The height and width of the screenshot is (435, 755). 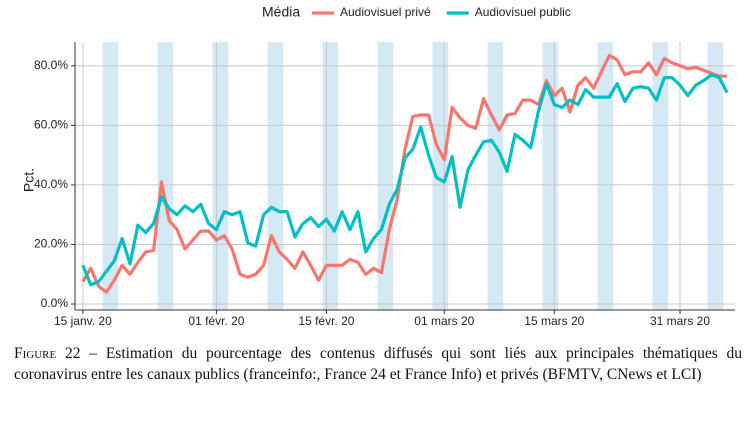 What do you see at coordinates (51, 184) in the screenshot?
I see `y-tick-label: 40.0%` at bounding box center [51, 184].